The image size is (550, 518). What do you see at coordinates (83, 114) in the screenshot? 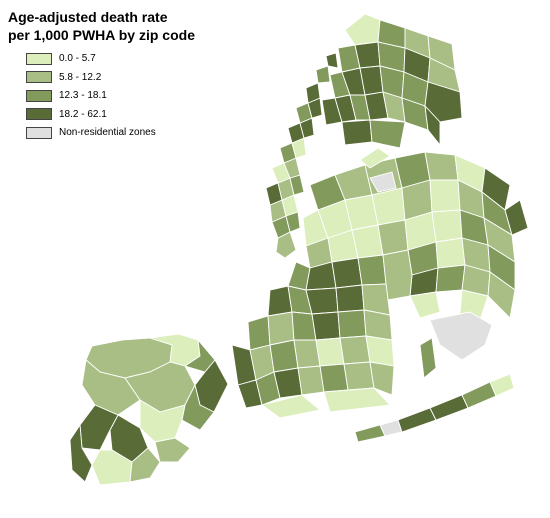
I see `legend-label: 18.2 - 62.1` at bounding box center [83, 114].